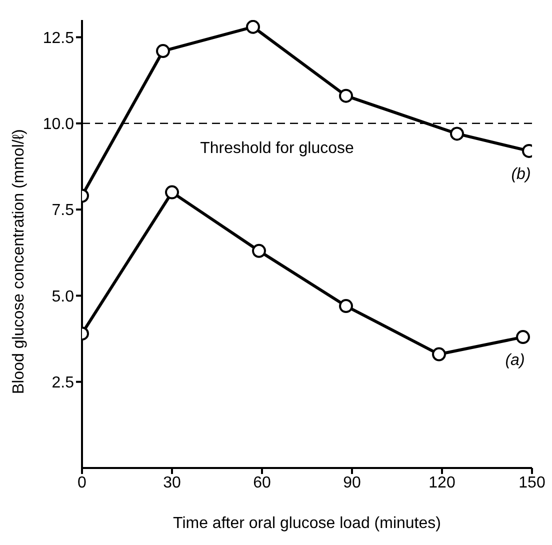  I want to click on y-axis-title: Blood glucose concentration (mmol/ℓ), so click(19, 261).